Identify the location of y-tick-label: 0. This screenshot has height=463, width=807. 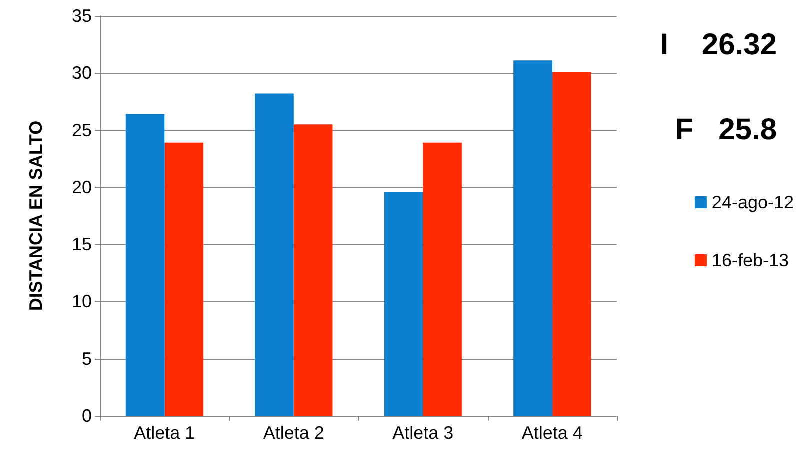
(87, 416).